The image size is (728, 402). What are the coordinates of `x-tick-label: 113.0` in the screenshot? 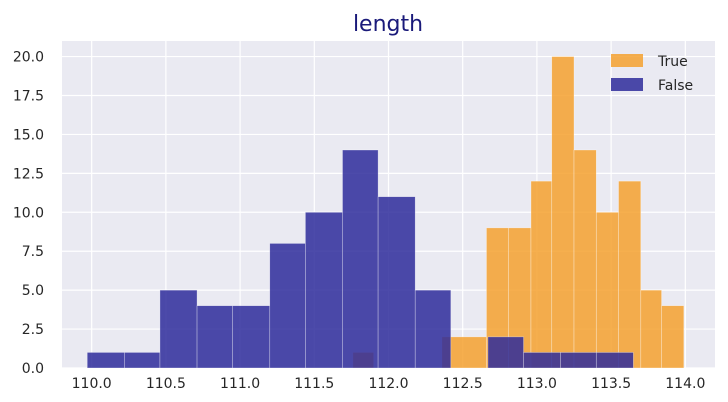 It's located at (537, 384).